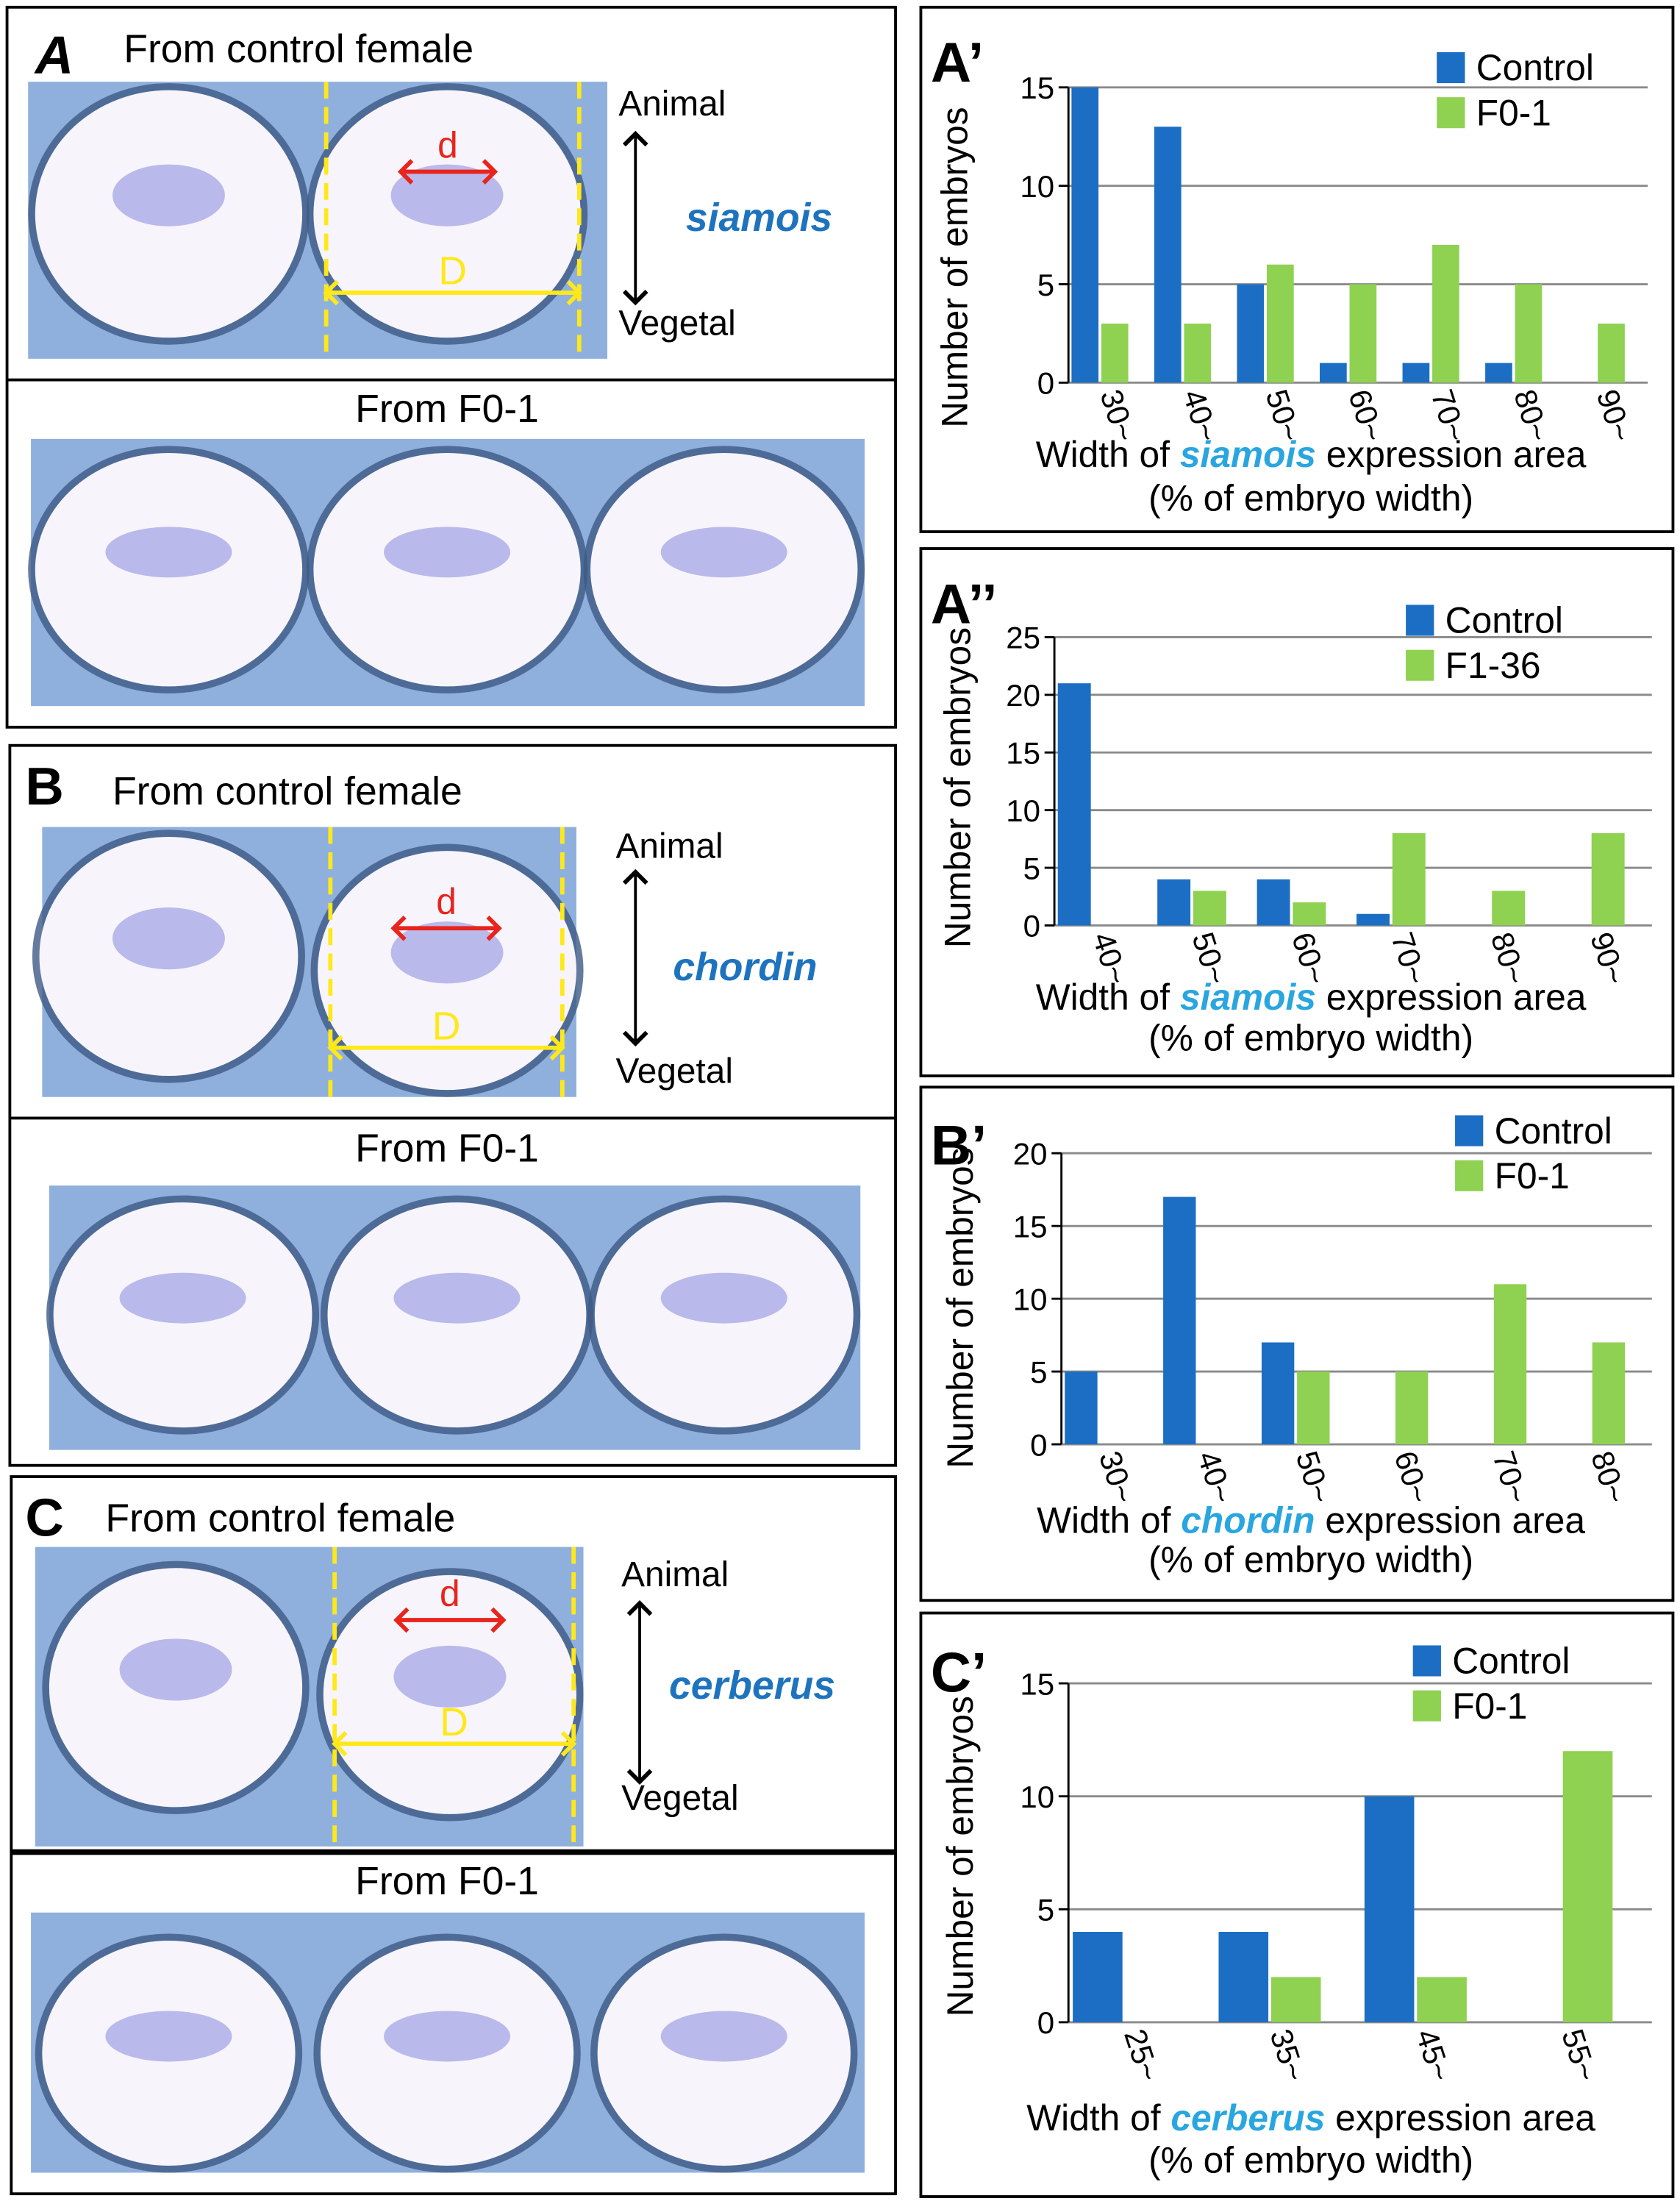  What do you see at coordinates (1579, 2055) in the screenshot?
I see `x-tick-label: 55~` at bounding box center [1579, 2055].